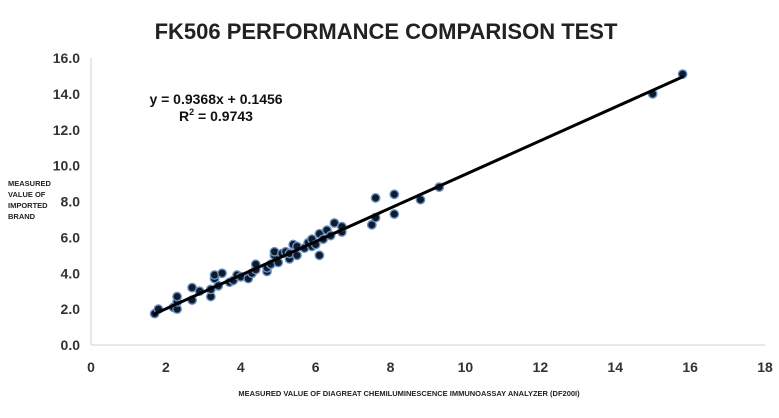 This screenshot has width=779, height=418. Describe the element at coordinates (71, 273) in the screenshot. I see `y-tick-label: 4.0` at that location.